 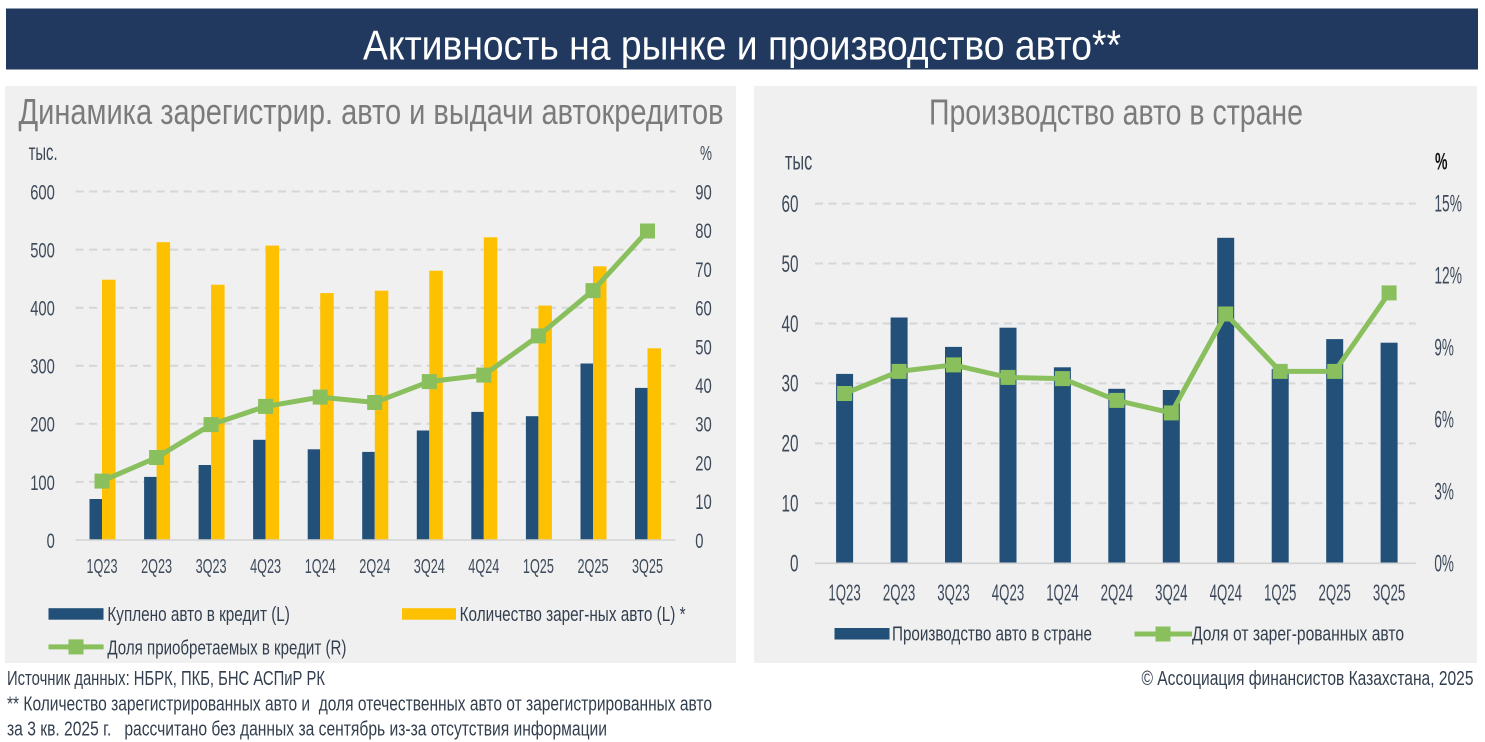 I want to click on svg-text: 6%, so click(x=1444, y=420).